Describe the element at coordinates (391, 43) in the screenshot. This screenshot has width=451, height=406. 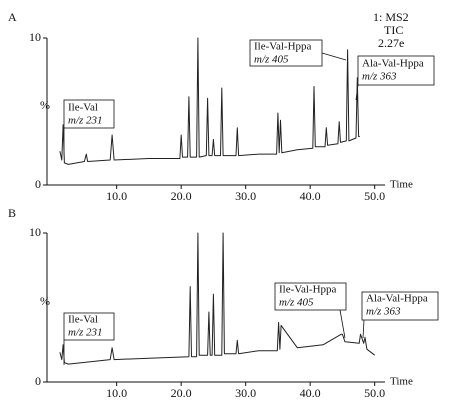
I see `info-text: 2.27e` at that location.